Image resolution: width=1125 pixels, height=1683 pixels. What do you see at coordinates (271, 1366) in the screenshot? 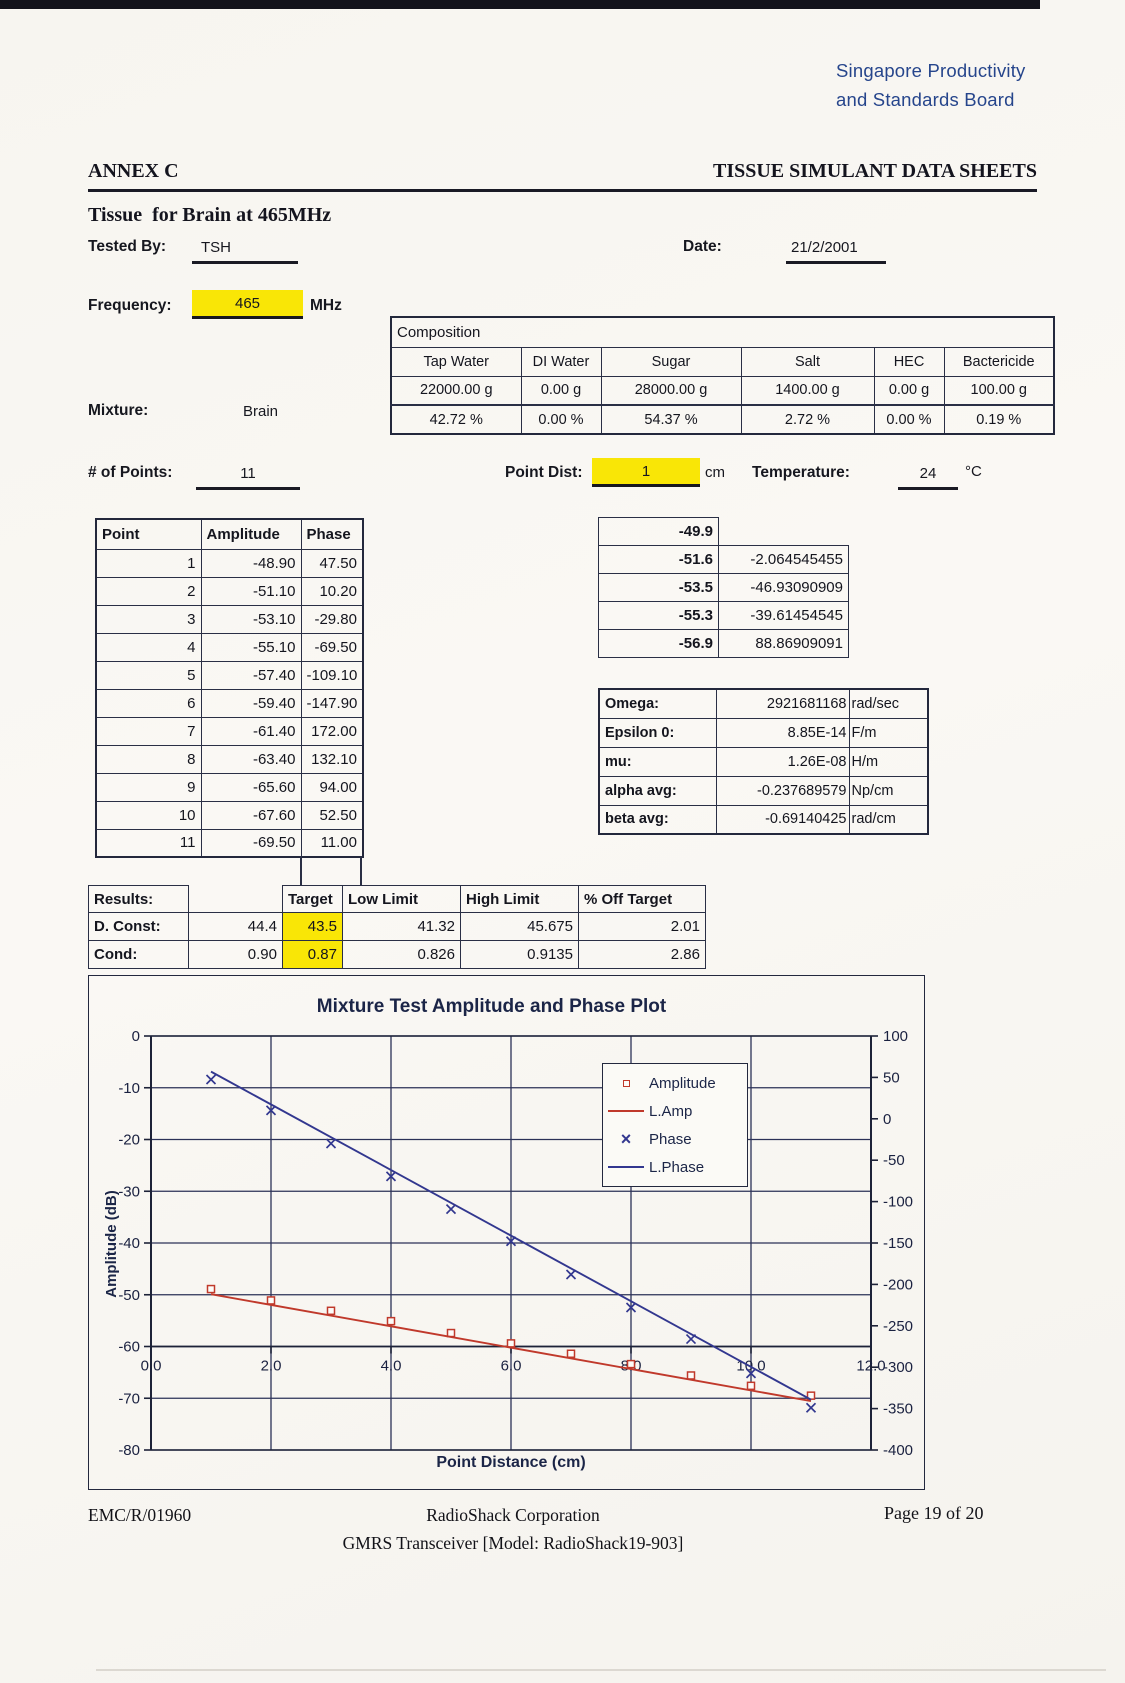
I see `tick-label: 2.0` at bounding box center [271, 1366].